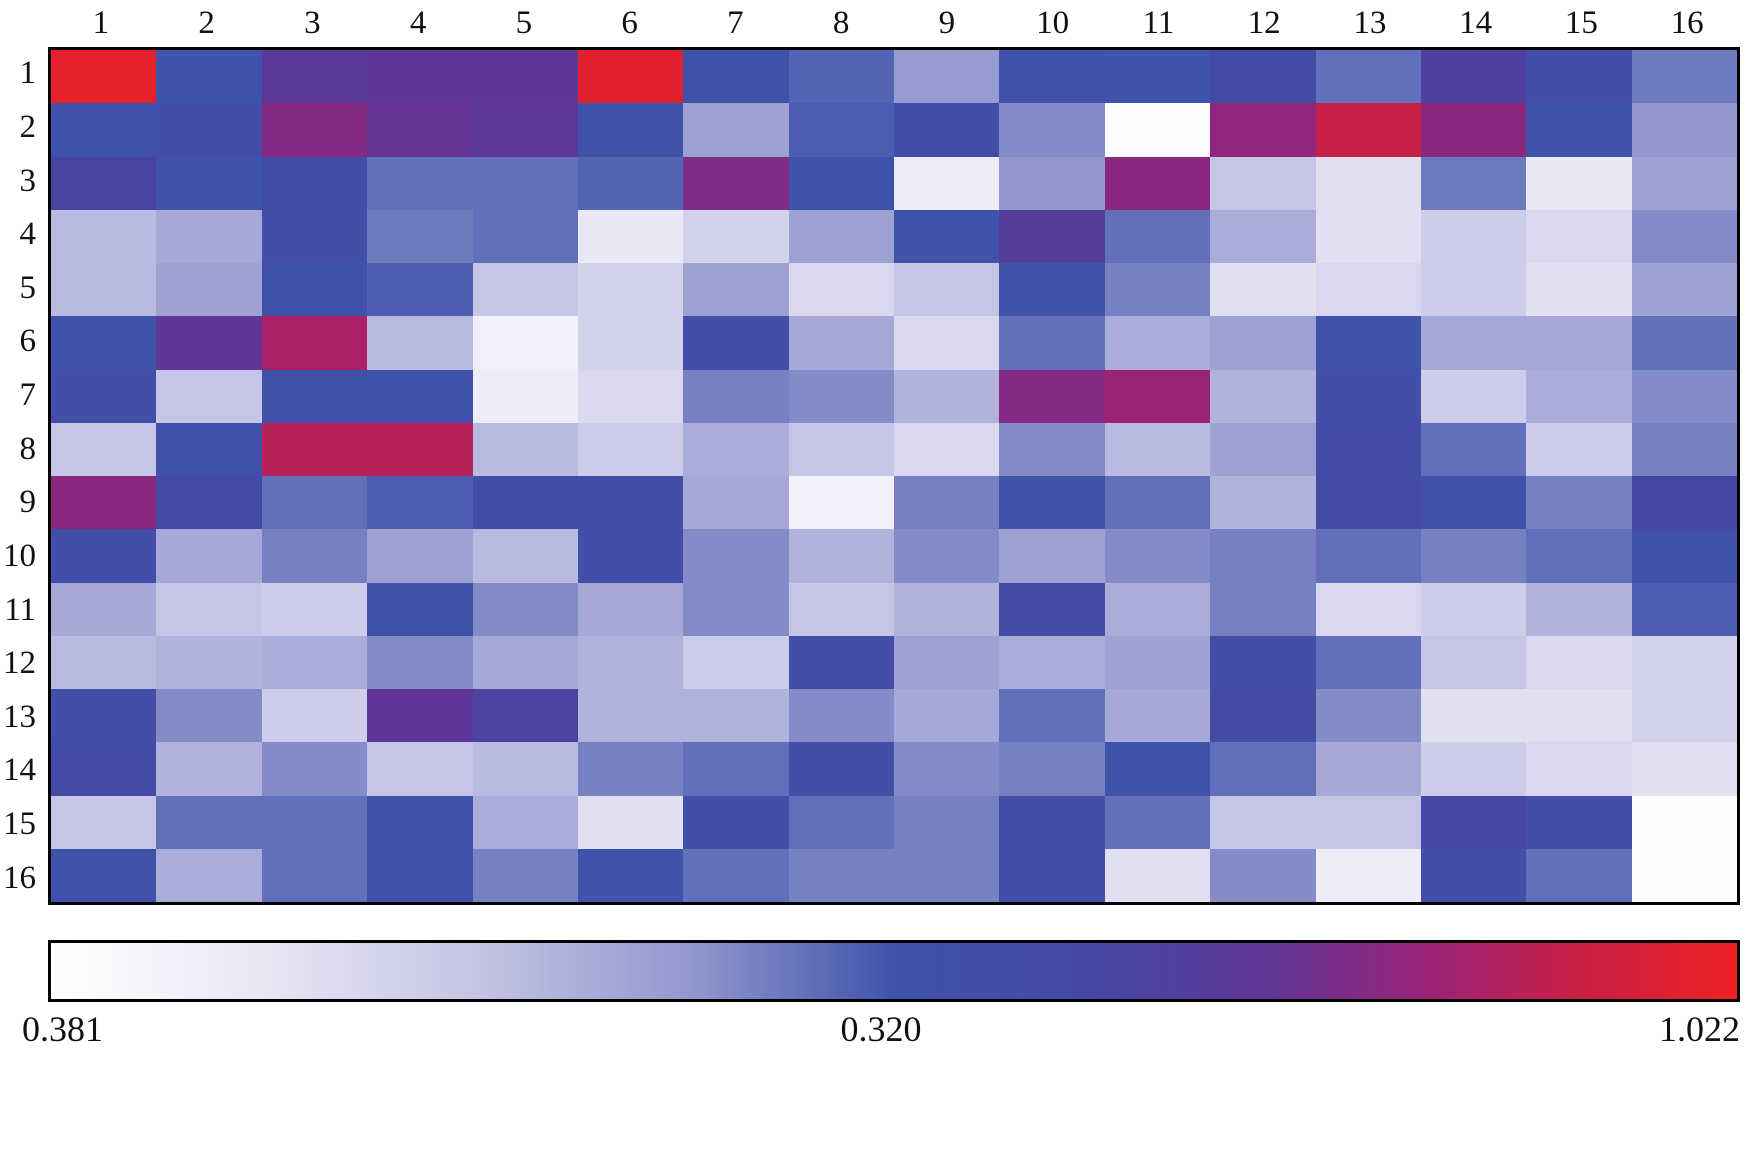 The image size is (1757, 1175). What do you see at coordinates (1687, 23) in the screenshot?
I see `x-axis-label: 16` at bounding box center [1687, 23].